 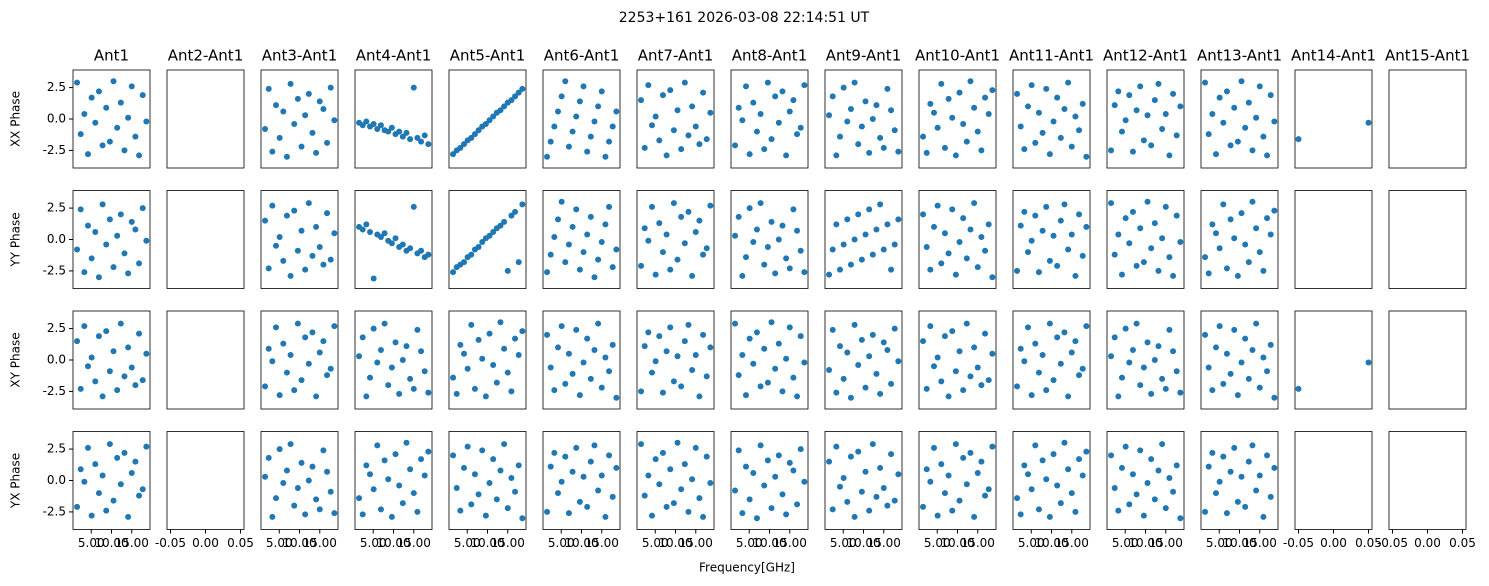 What do you see at coordinates (1145, 56) in the screenshot?
I see `column-title: Ant12-Ant1` at bounding box center [1145, 56].